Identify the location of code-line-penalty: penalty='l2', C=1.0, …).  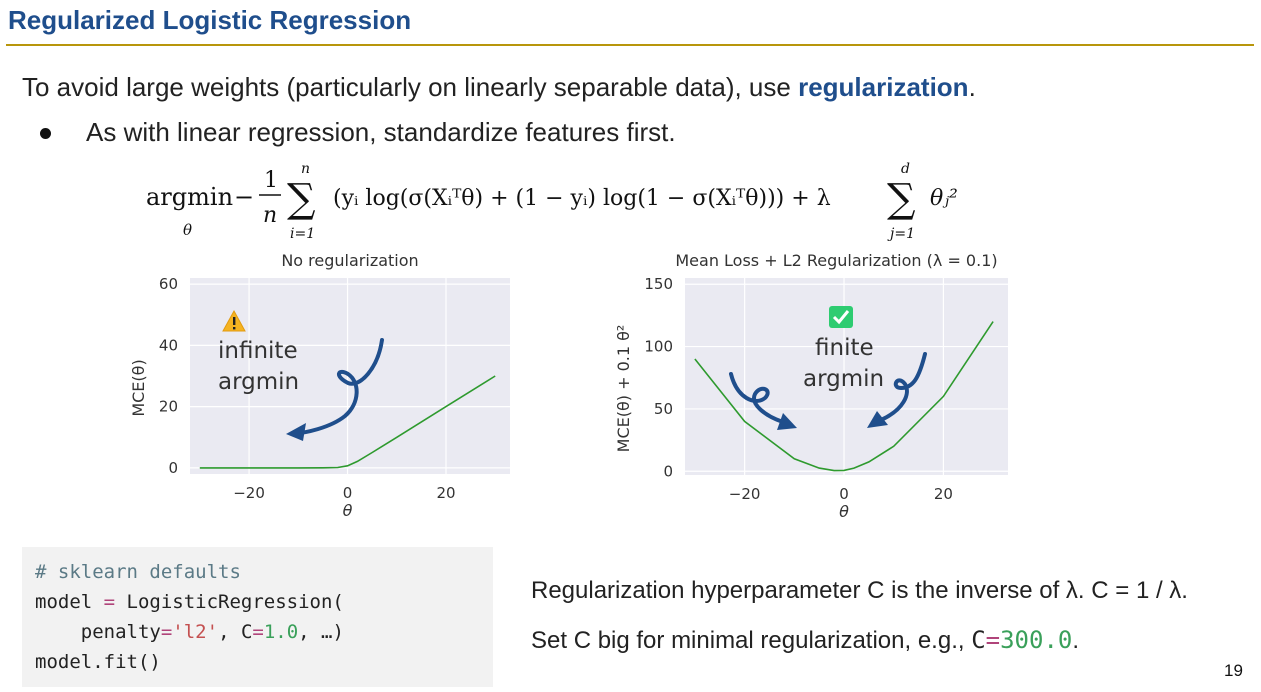
(189, 632).